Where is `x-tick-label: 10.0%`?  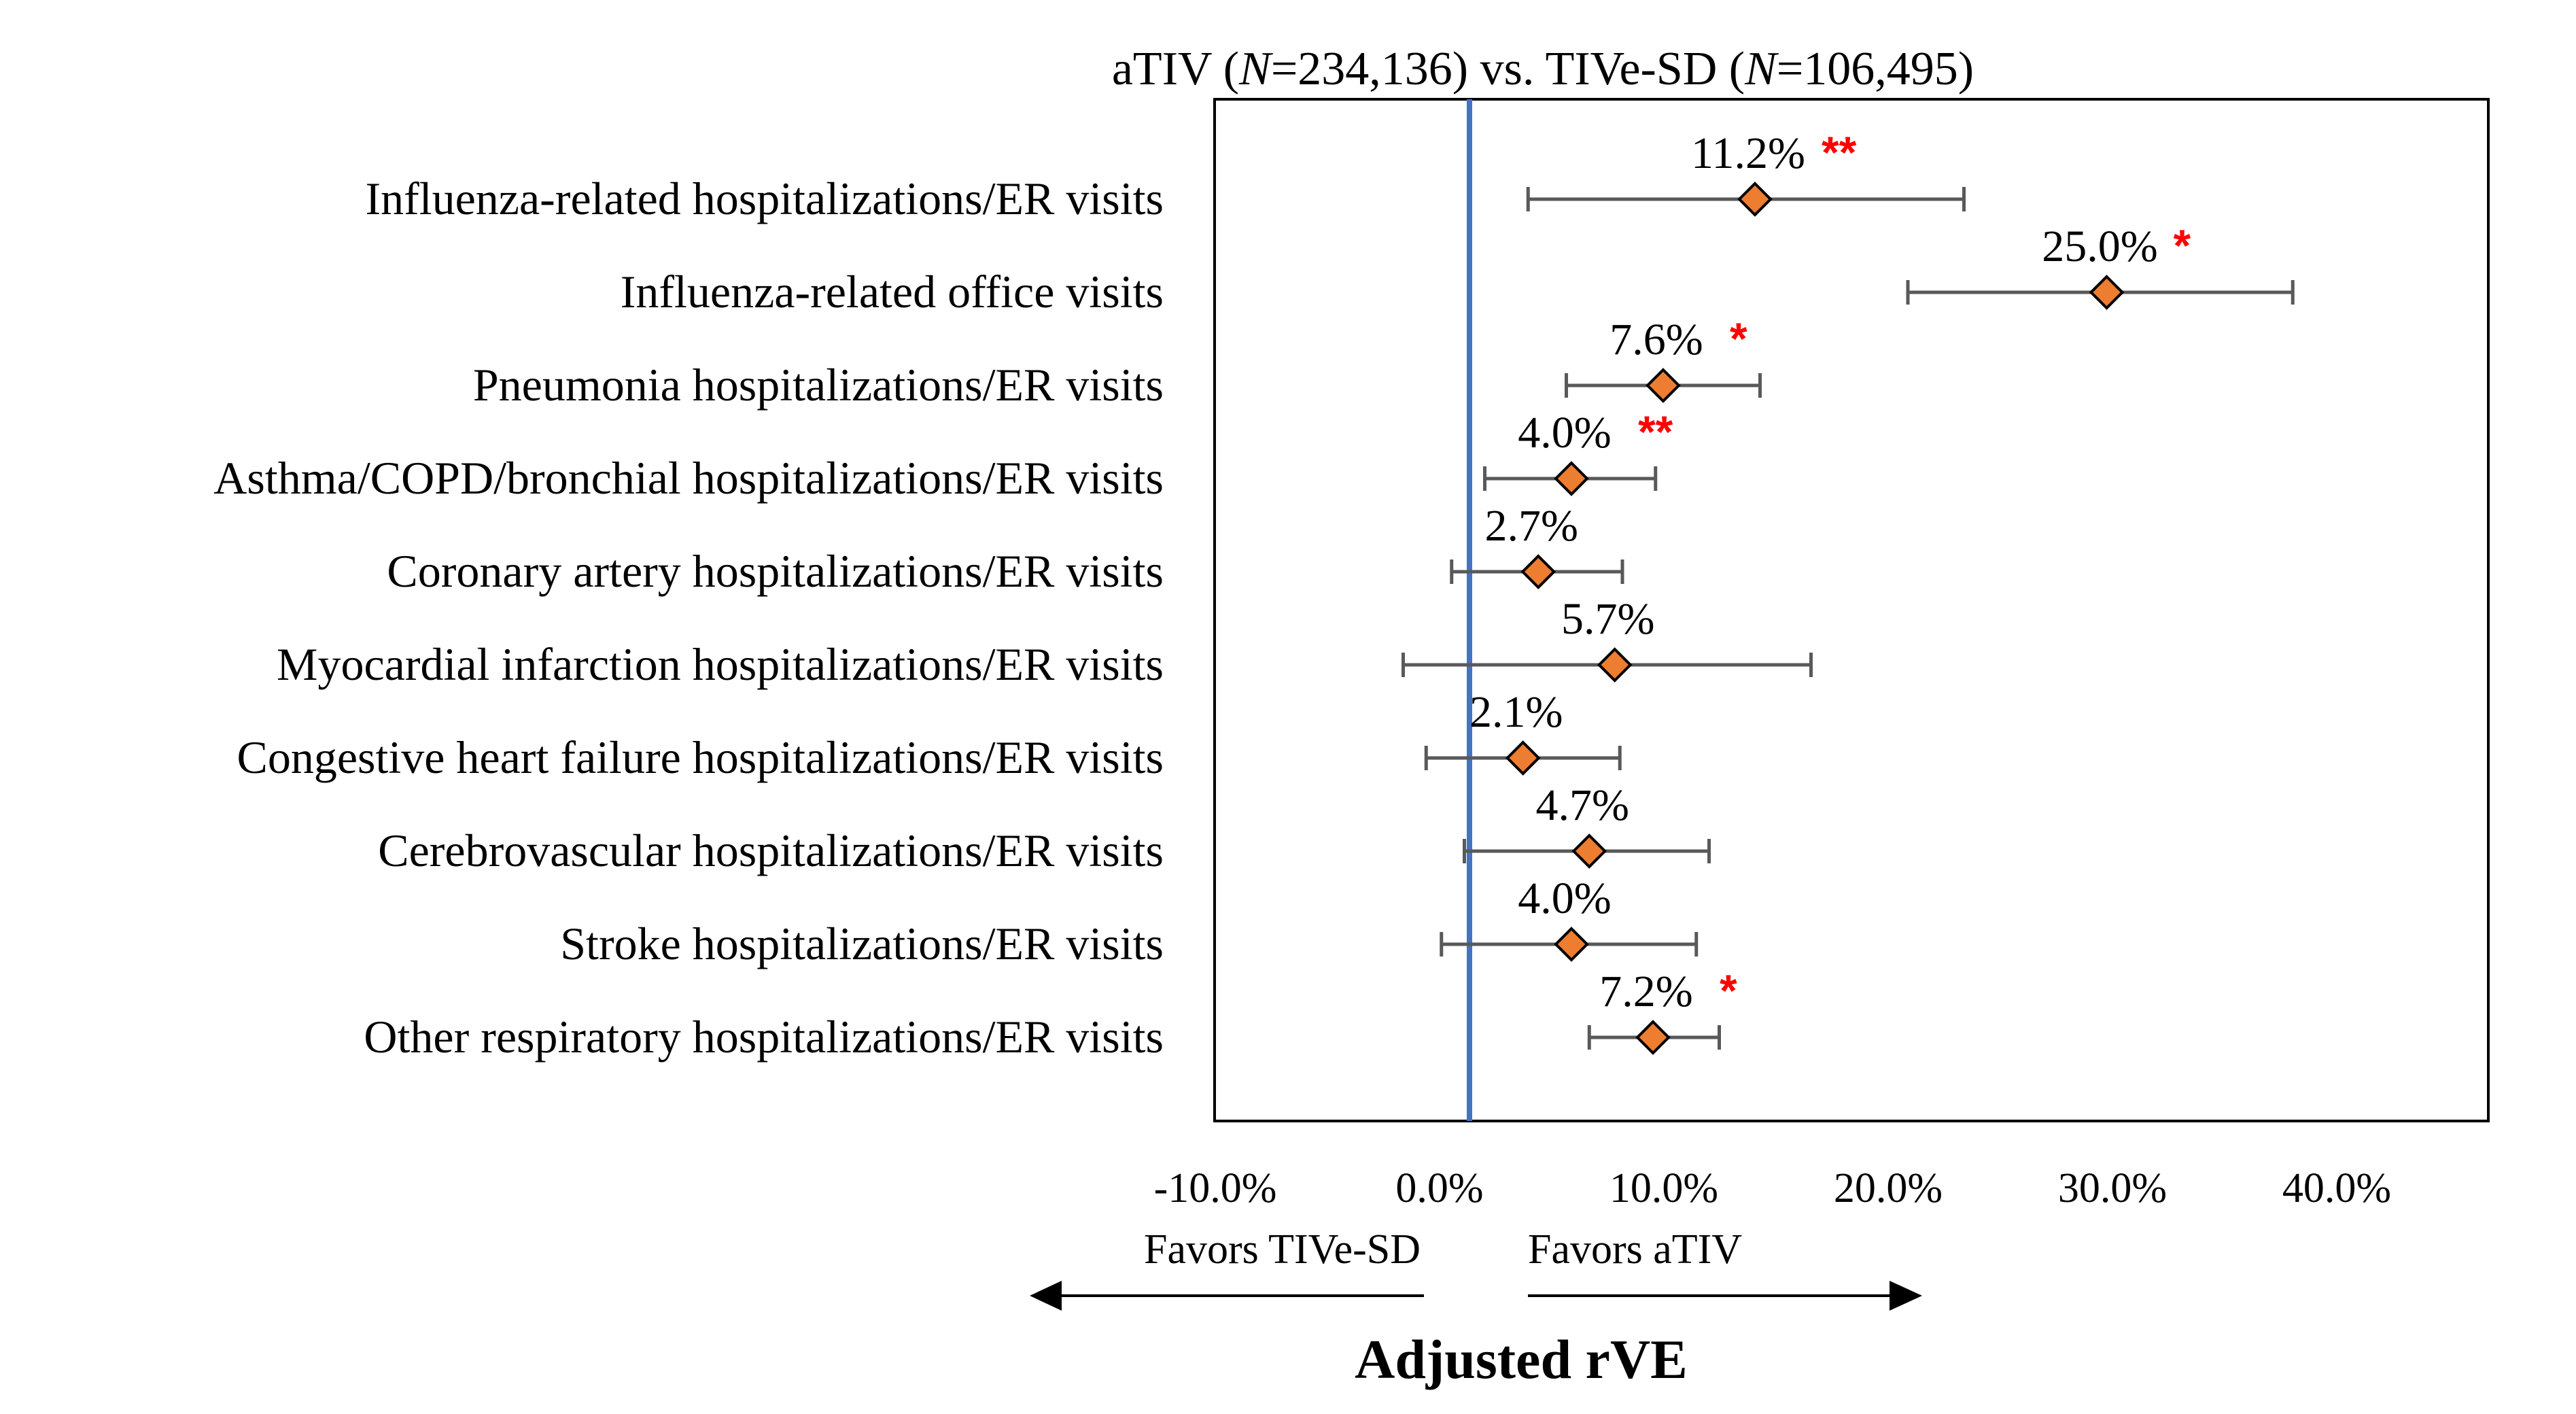 x-tick-label: 10.0% is located at coordinates (1663, 1188).